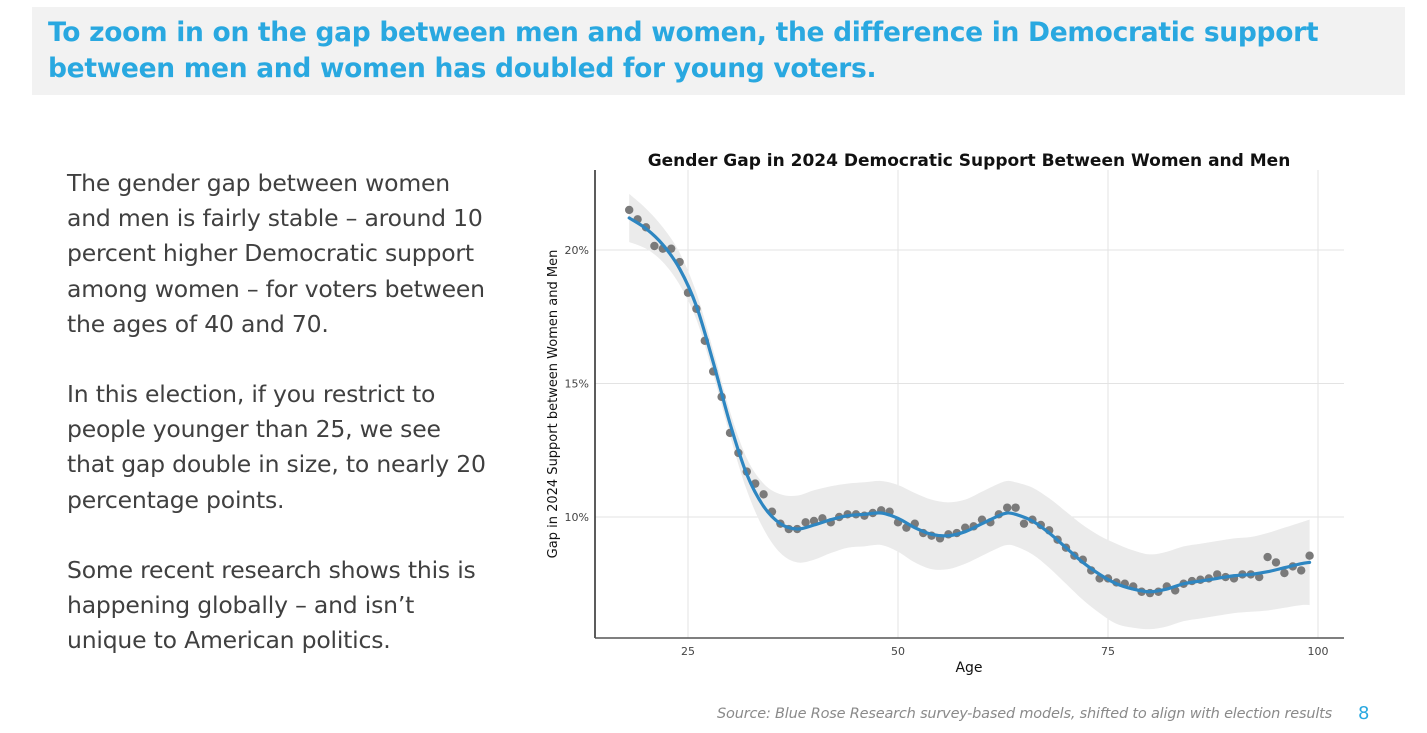  I want to click on x-tick-labels: 25 50 75 100, so click(1005, 651).